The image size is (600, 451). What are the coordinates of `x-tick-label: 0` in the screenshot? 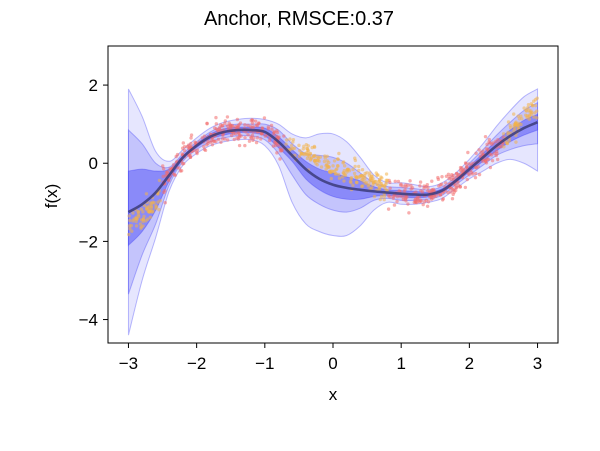 It's located at (332, 363).